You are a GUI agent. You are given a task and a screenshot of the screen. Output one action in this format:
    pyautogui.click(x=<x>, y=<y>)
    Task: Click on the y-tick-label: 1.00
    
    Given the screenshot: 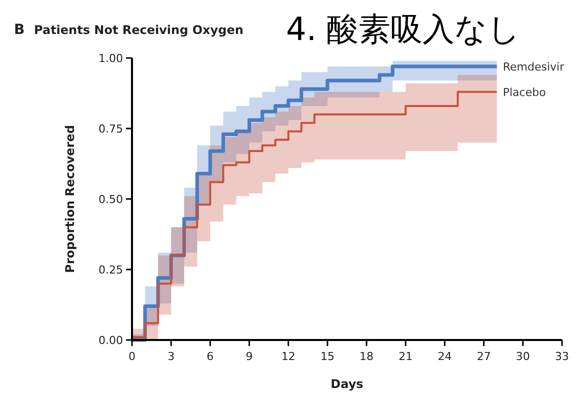 What is the action you would take?
    pyautogui.click(x=110, y=58)
    